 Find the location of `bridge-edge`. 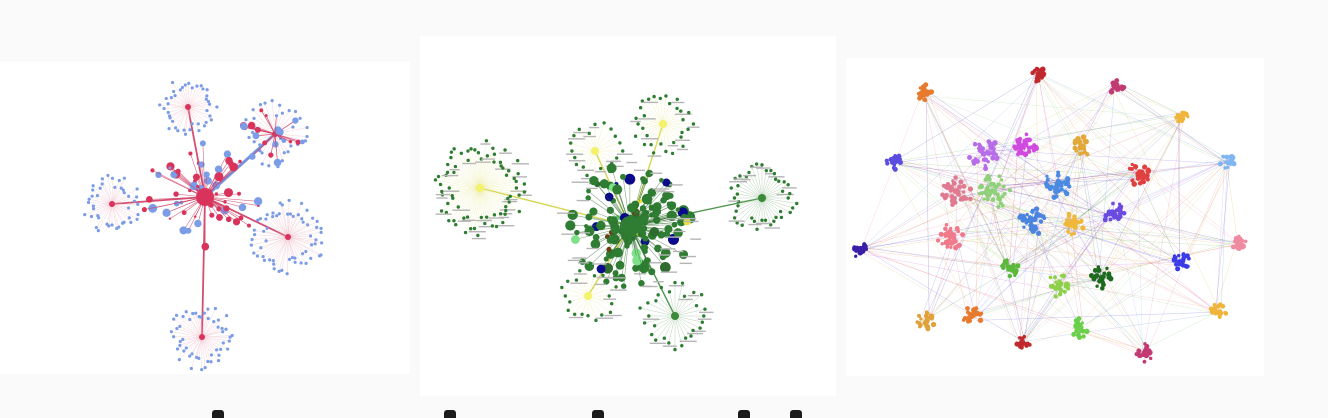

bridge-edge is located at coordinates (246, 217).